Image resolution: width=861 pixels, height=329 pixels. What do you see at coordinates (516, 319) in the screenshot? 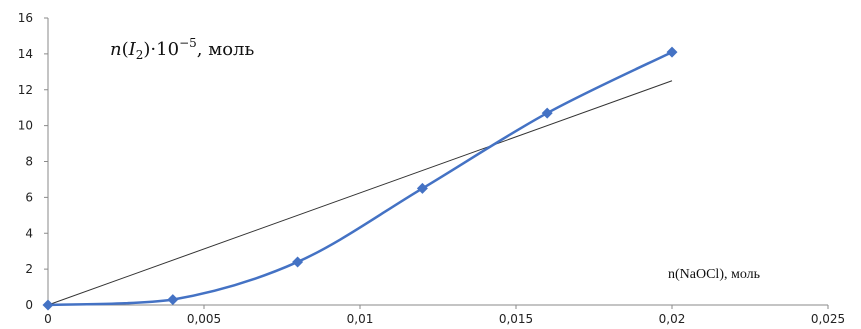
I see `x-tick-label: 0,015` at bounding box center [516, 319].